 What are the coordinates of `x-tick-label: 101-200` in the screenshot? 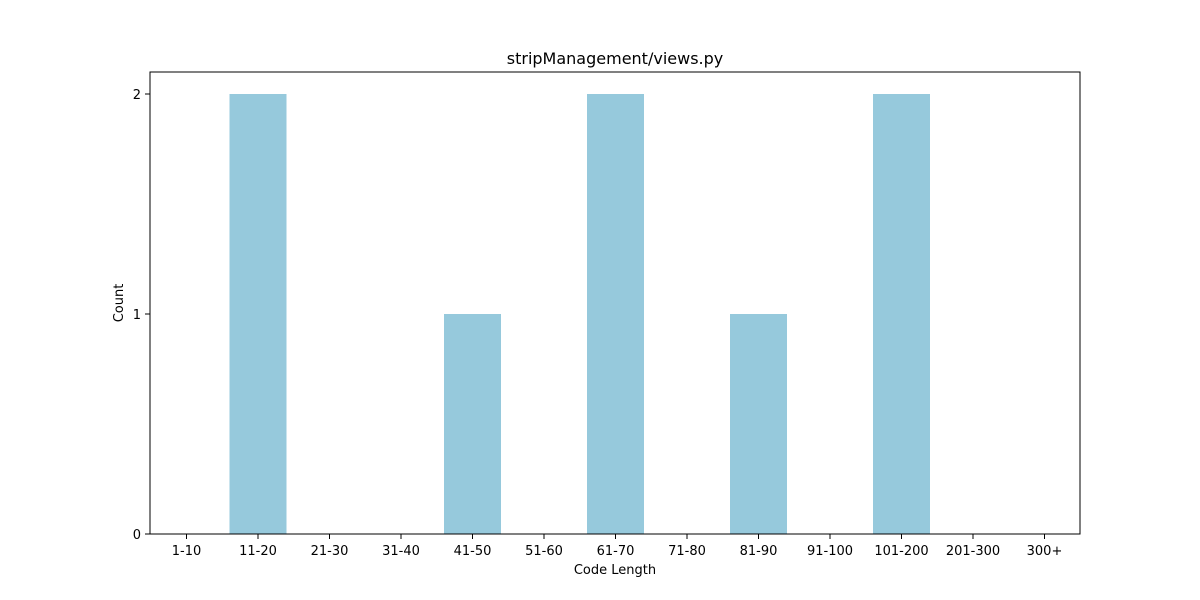 It's located at (901, 551).